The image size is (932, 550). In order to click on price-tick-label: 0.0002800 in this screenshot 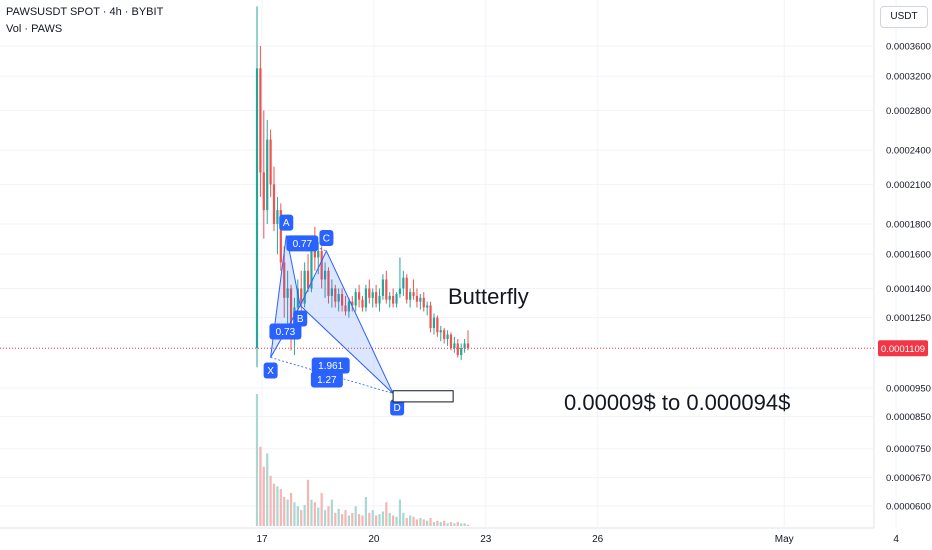, I will do `click(908, 111)`.